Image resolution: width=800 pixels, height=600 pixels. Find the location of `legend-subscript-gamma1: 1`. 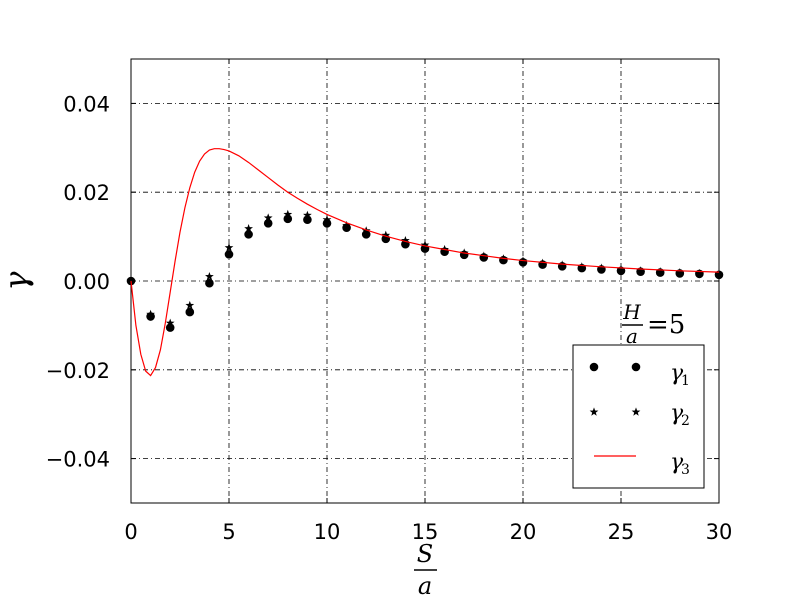

legend-subscript-gamma1: 1 is located at coordinates (685, 381).